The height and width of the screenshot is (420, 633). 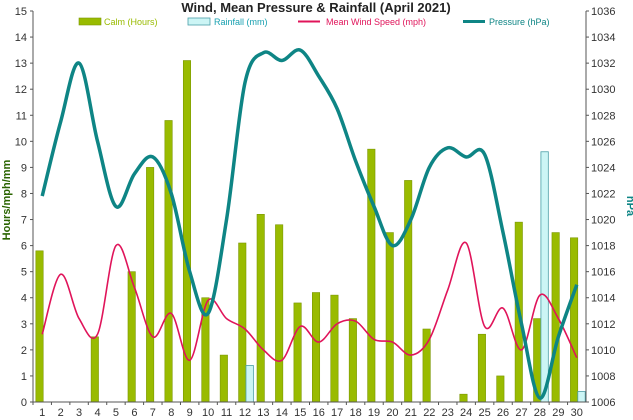 I want to click on x-tick-label: 27, so click(x=521, y=413).